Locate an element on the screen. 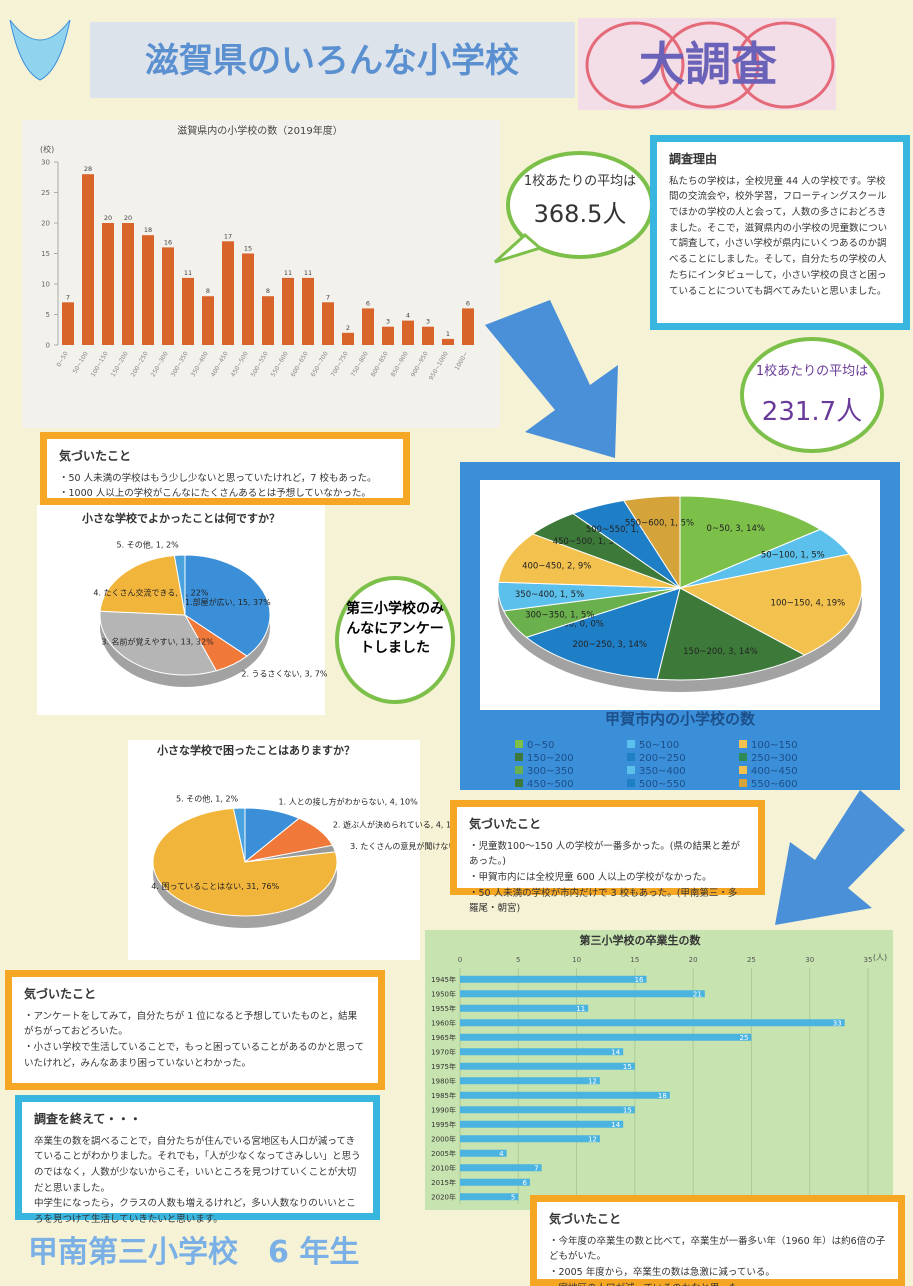 Image resolution: width=913 pixels, height=1286 pixels. slice-label: 150~200, 3, 14% is located at coordinates (720, 652).